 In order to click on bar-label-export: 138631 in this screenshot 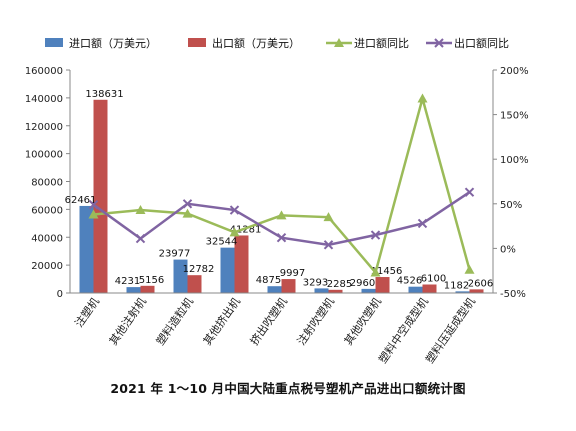, I will do `click(104, 94)`.